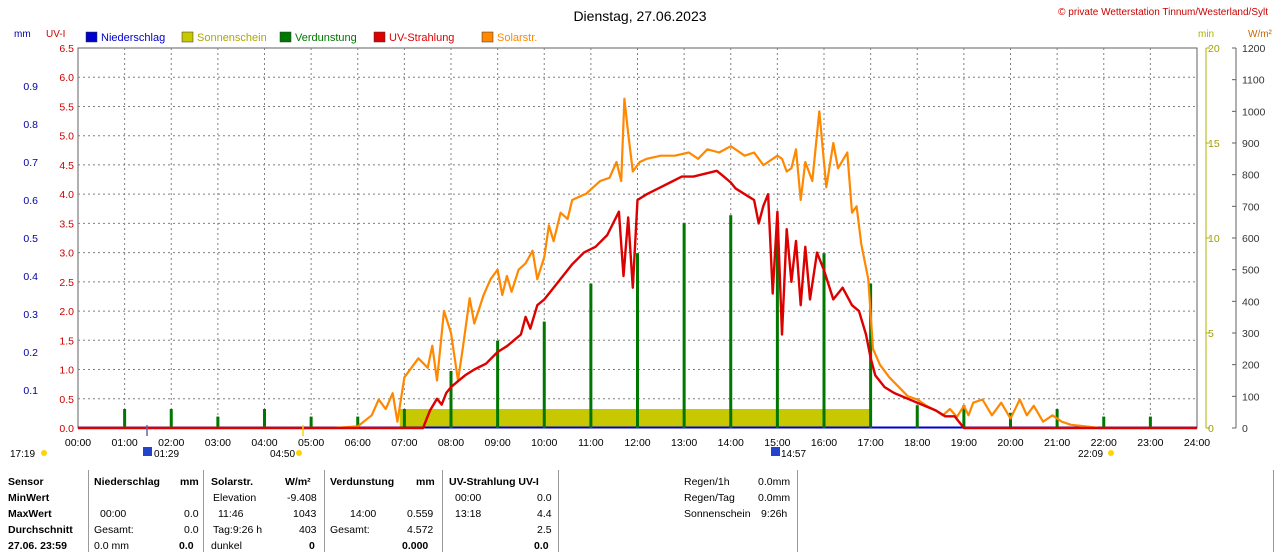 This screenshot has width=1280, height=552. I want to click on uv-tick-label: 2.5, so click(66, 283).